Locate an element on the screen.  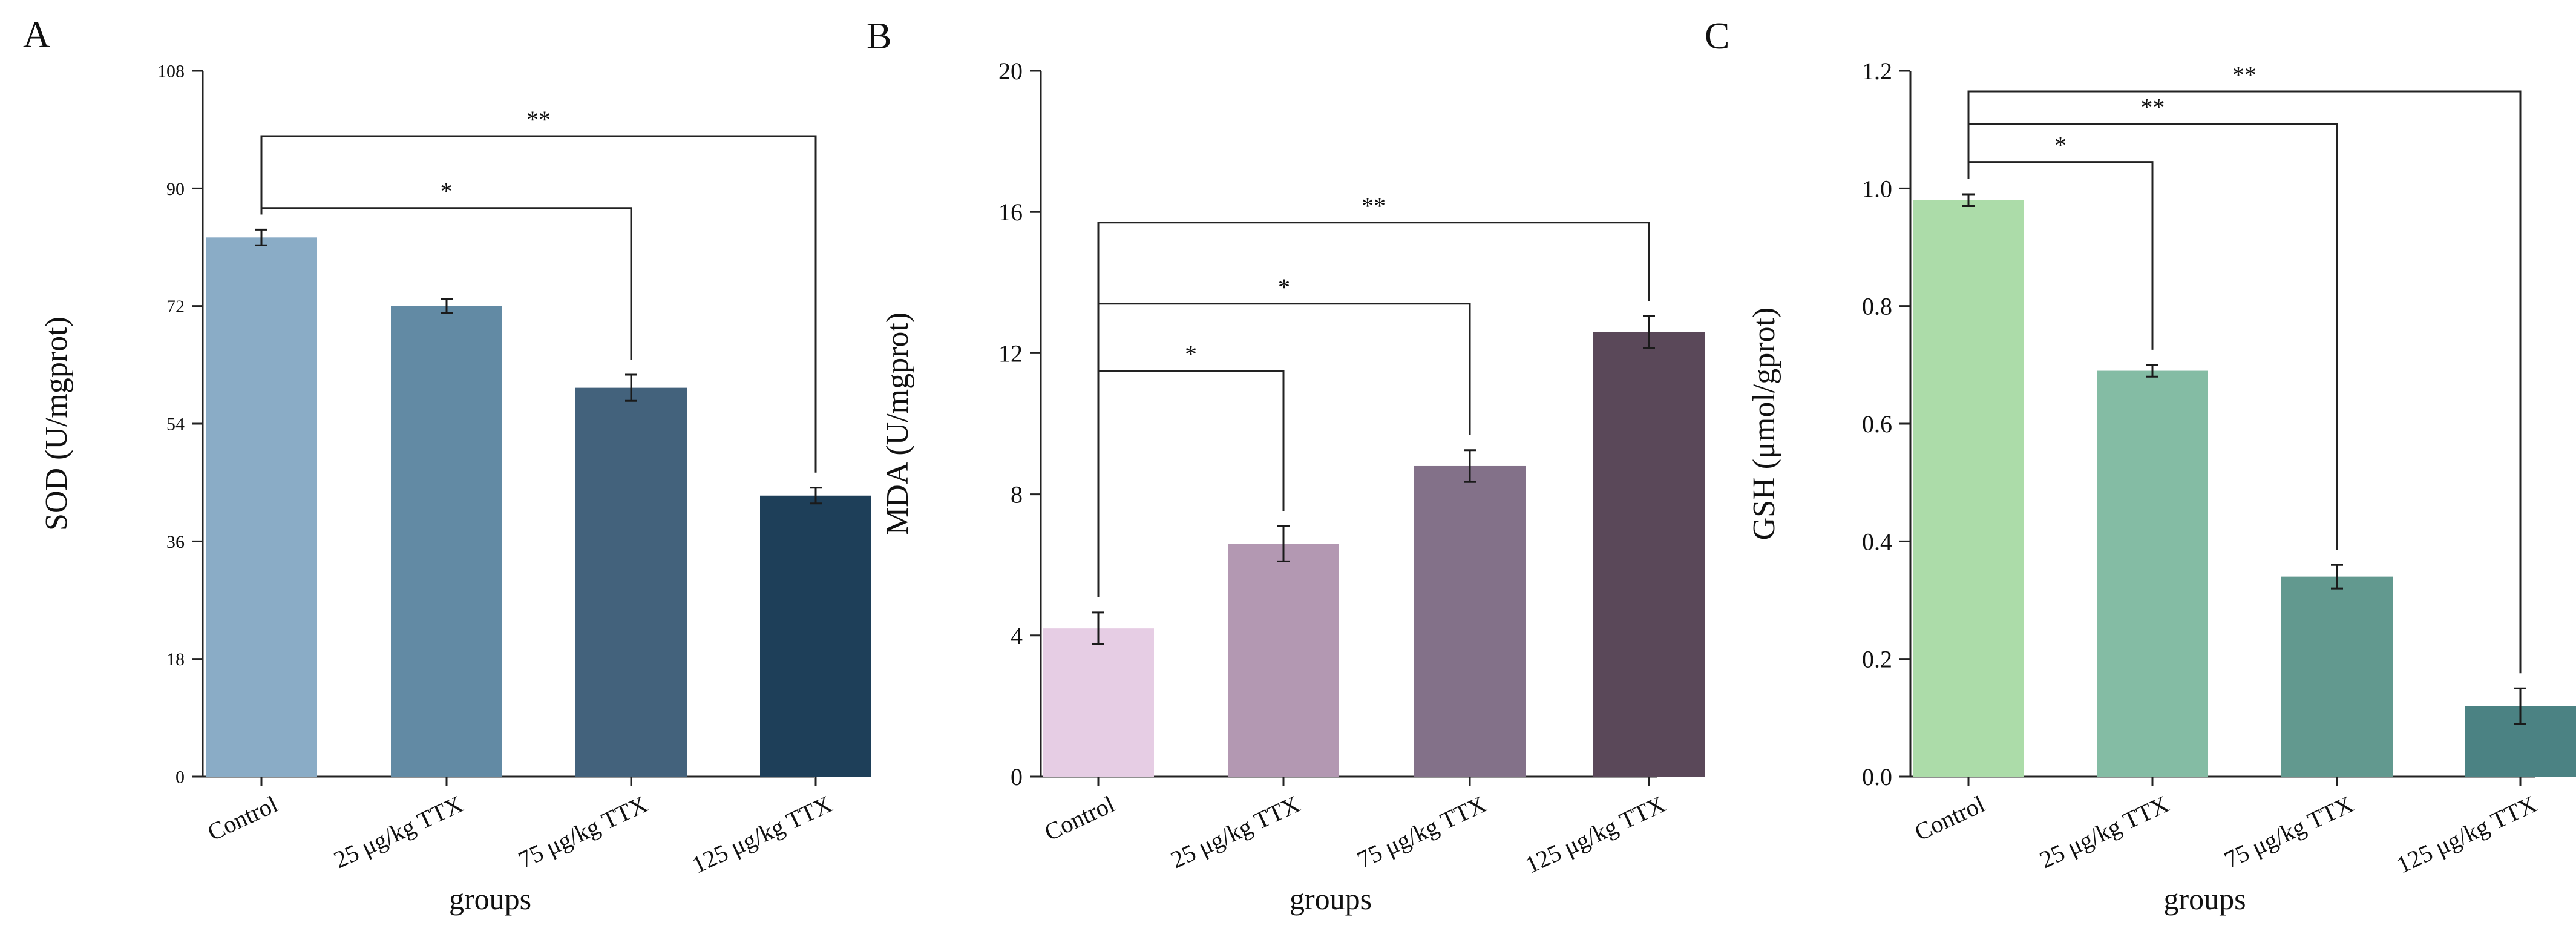
y-tick-label: 1.2 is located at coordinates (1877, 71).